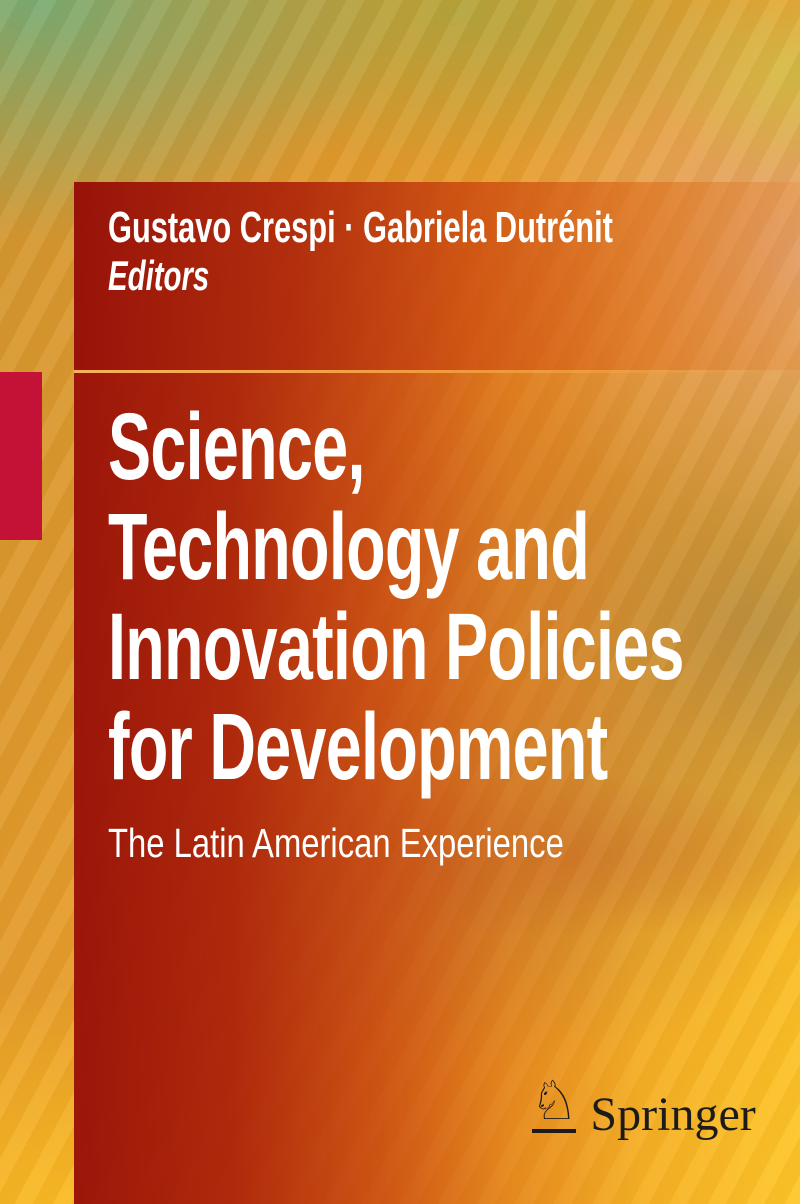  What do you see at coordinates (236, 447) in the screenshot?
I see `title-line-1: Science,` at bounding box center [236, 447].